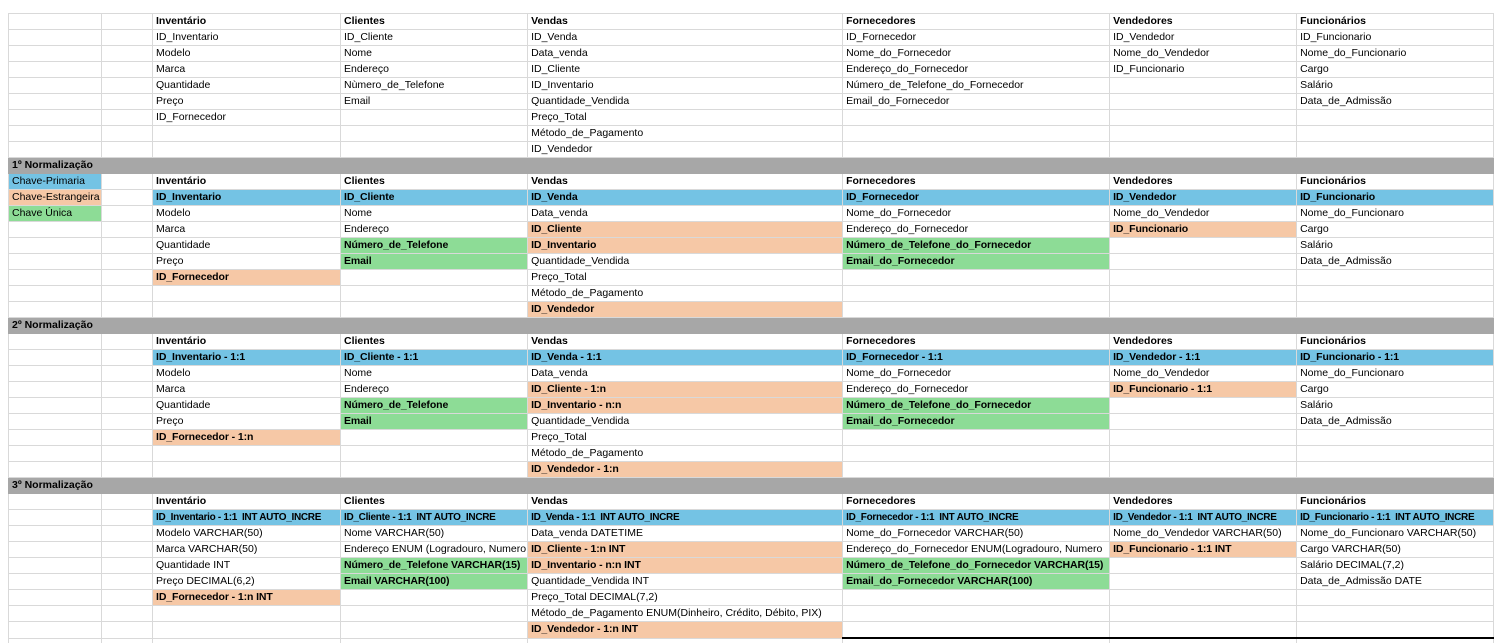 Image resolution: width=1500 pixels, height=643 pixels. I want to click on cell-field-primary-key: ID_Cliente, so click(434, 197).